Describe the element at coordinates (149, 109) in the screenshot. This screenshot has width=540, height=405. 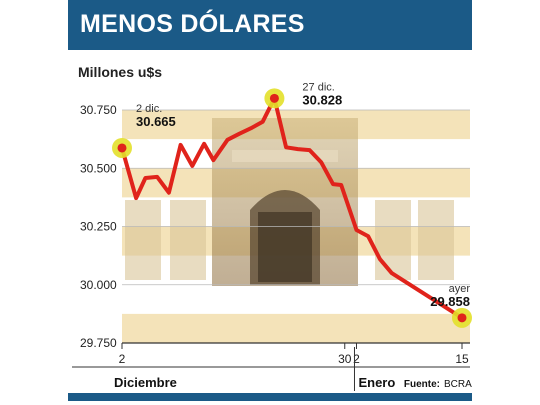
I see `annotation-date: 2 dic.` at that location.